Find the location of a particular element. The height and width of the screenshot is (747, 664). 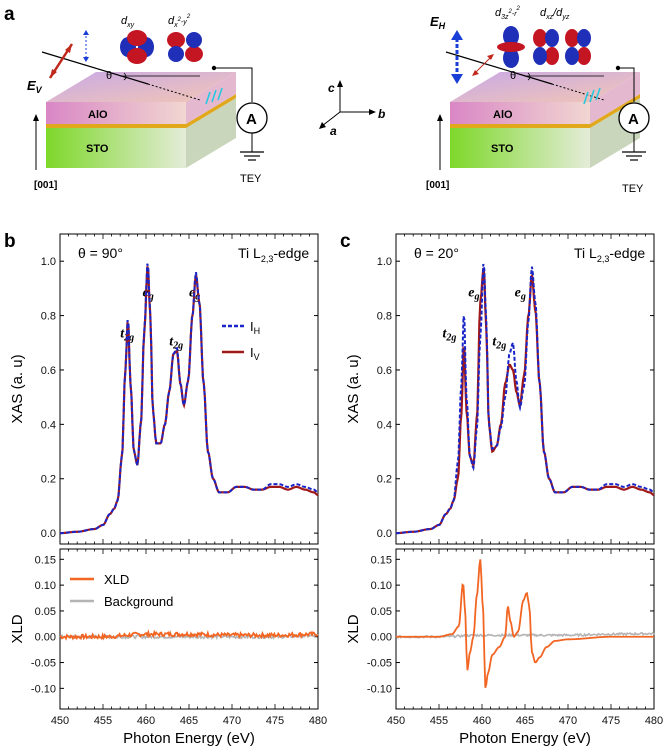

orbital-dxy-label: dxy is located at coordinates (128, 22).